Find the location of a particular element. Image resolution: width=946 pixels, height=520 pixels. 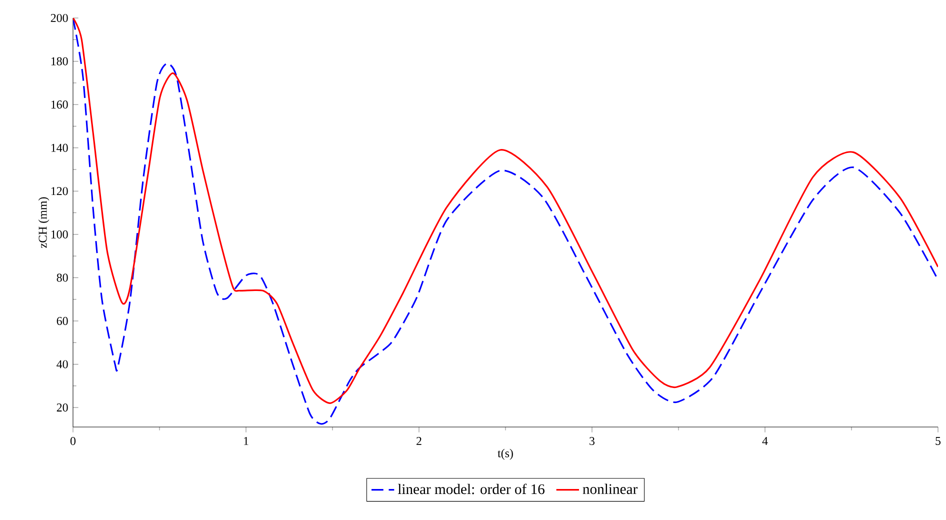

x-tick-label: 3 is located at coordinates (592, 441).